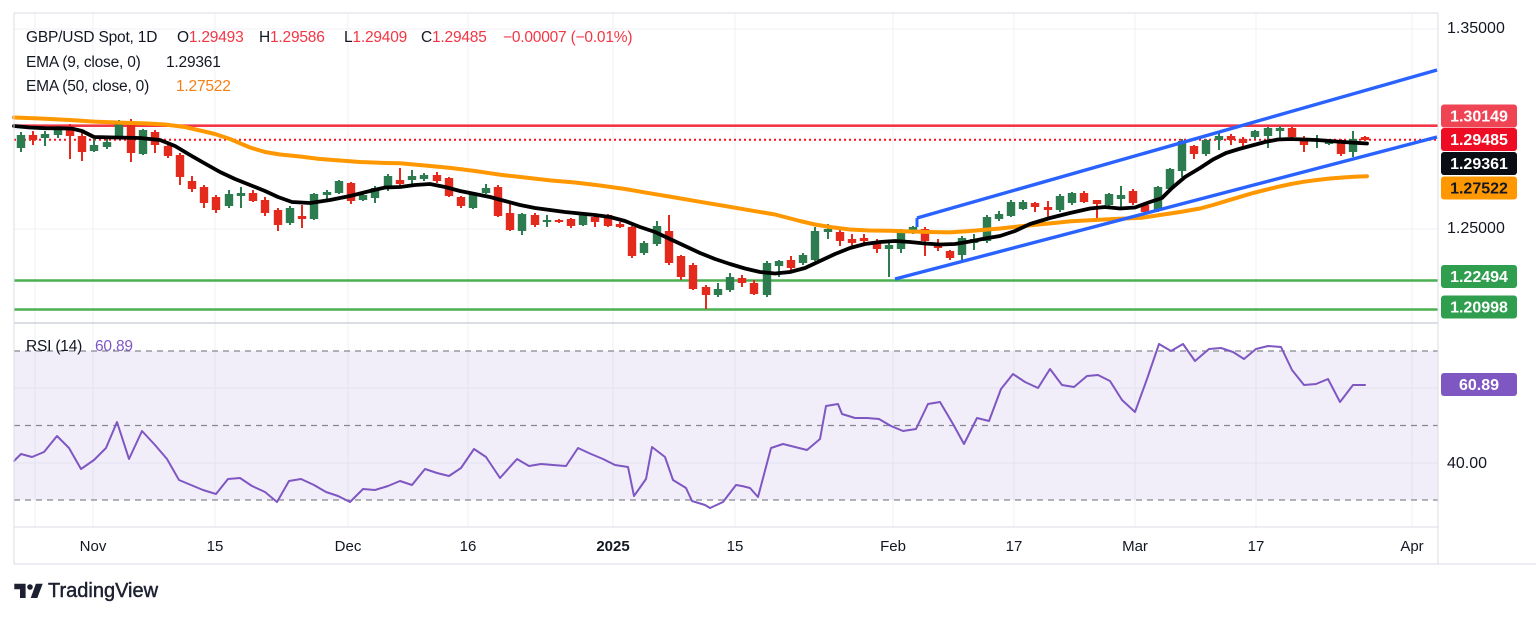 This screenshot has height=617, width=1536. I want to click on svg-text: Nov, so click(93, 546).